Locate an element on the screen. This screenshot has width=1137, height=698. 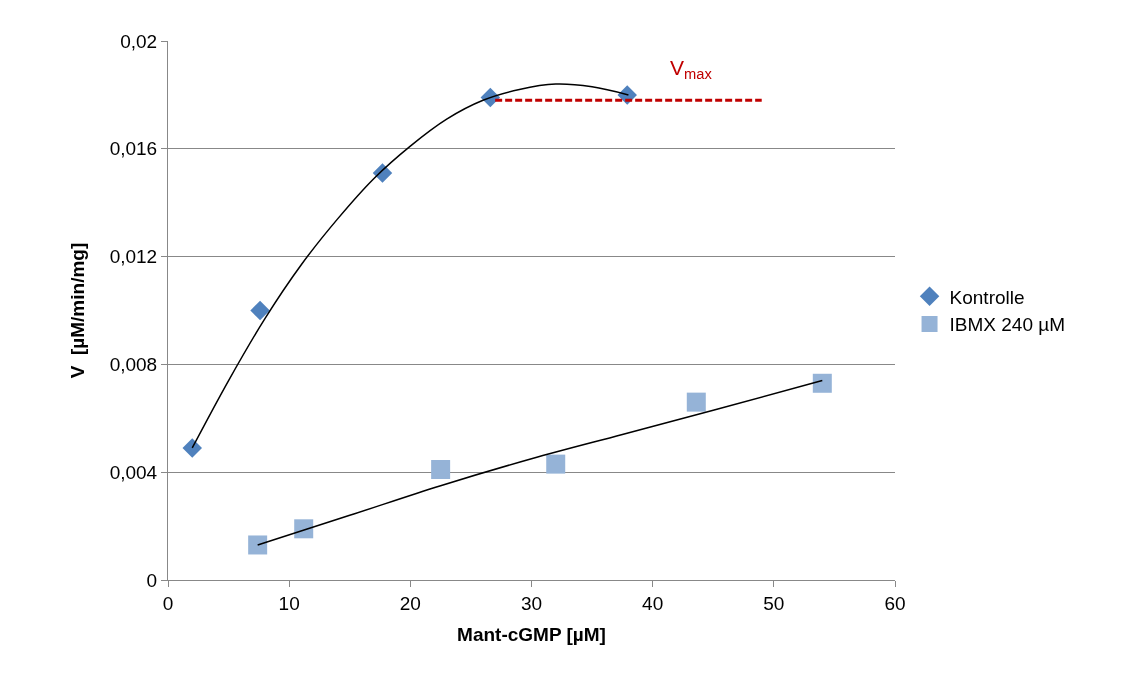
y-tick-label: 0,02 is located at coordinates (139, 41).